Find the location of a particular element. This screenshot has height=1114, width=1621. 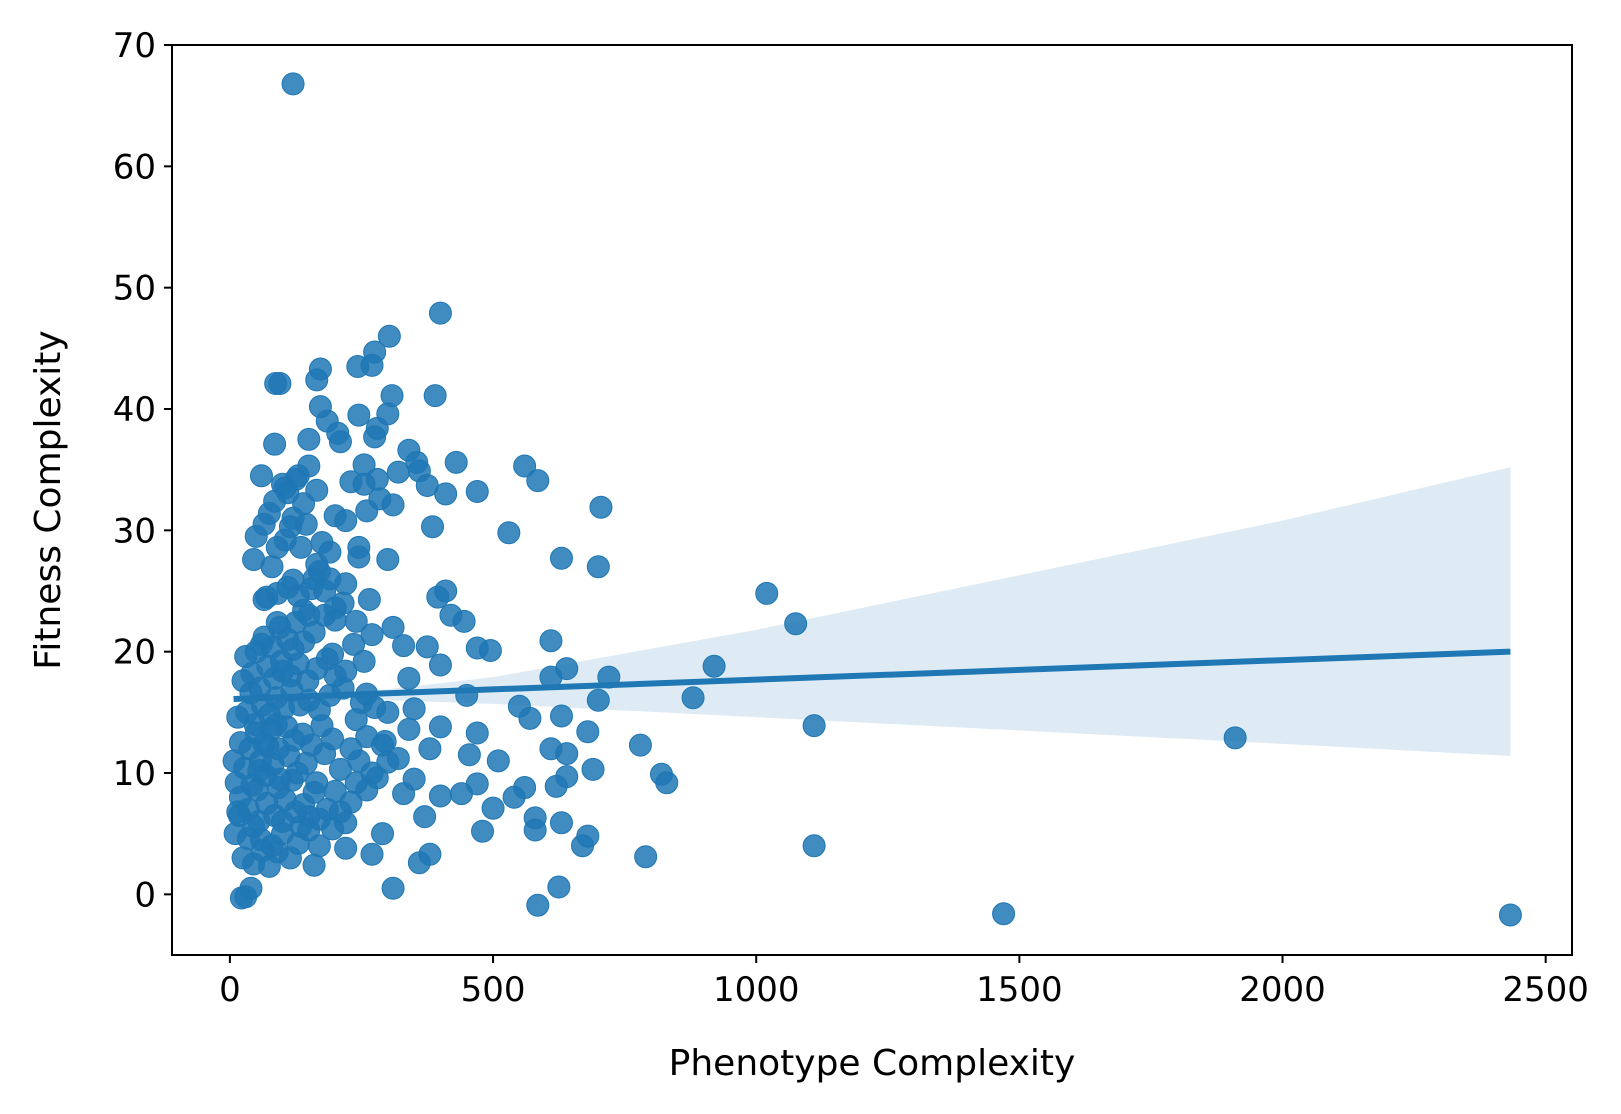

y-tick-label: 50 is located at coordinates (134, 289).